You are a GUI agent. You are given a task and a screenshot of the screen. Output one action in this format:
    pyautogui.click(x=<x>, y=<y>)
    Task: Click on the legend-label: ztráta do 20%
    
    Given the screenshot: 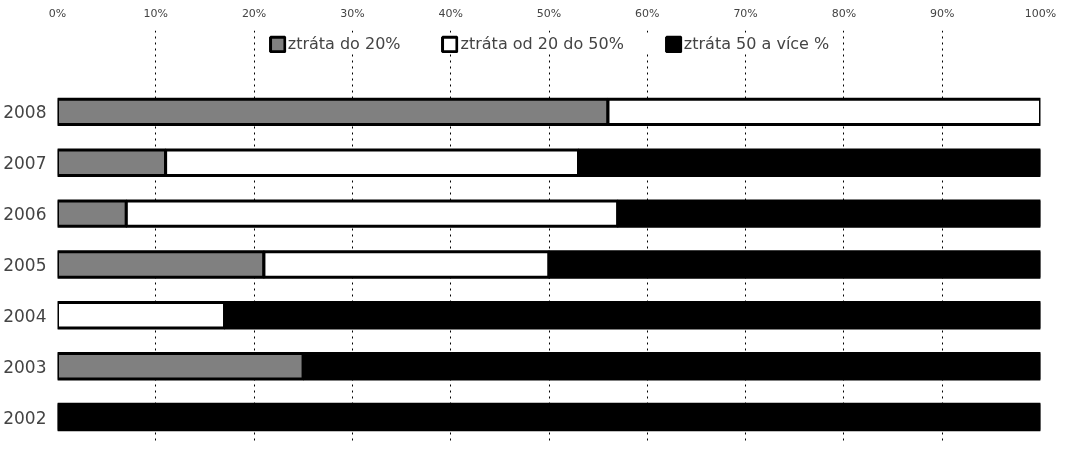 What is the action you would take?
    pyautogui.click(x=344, y=43)
    